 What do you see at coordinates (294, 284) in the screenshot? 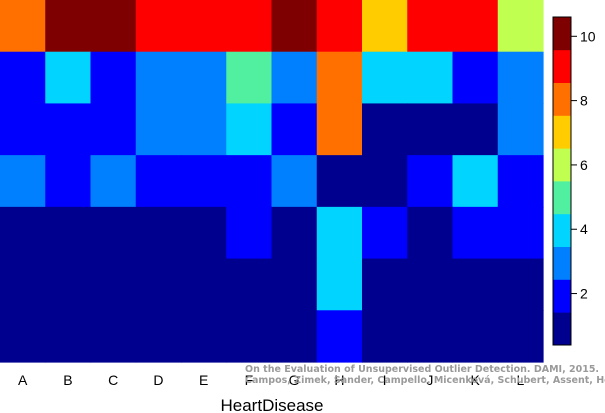
I see `heatmap-cell-G-row6` at bounding box center [294, 284].